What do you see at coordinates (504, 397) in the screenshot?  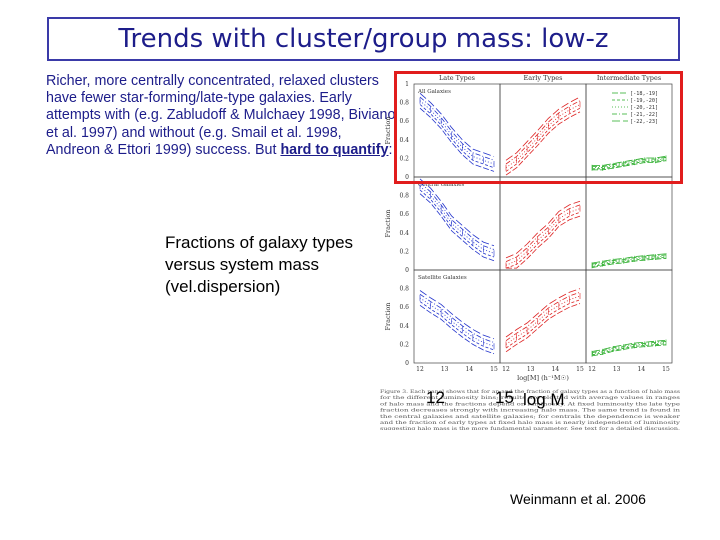 I see `overlay-tick-15: 15` at bounding box center [504, 397].